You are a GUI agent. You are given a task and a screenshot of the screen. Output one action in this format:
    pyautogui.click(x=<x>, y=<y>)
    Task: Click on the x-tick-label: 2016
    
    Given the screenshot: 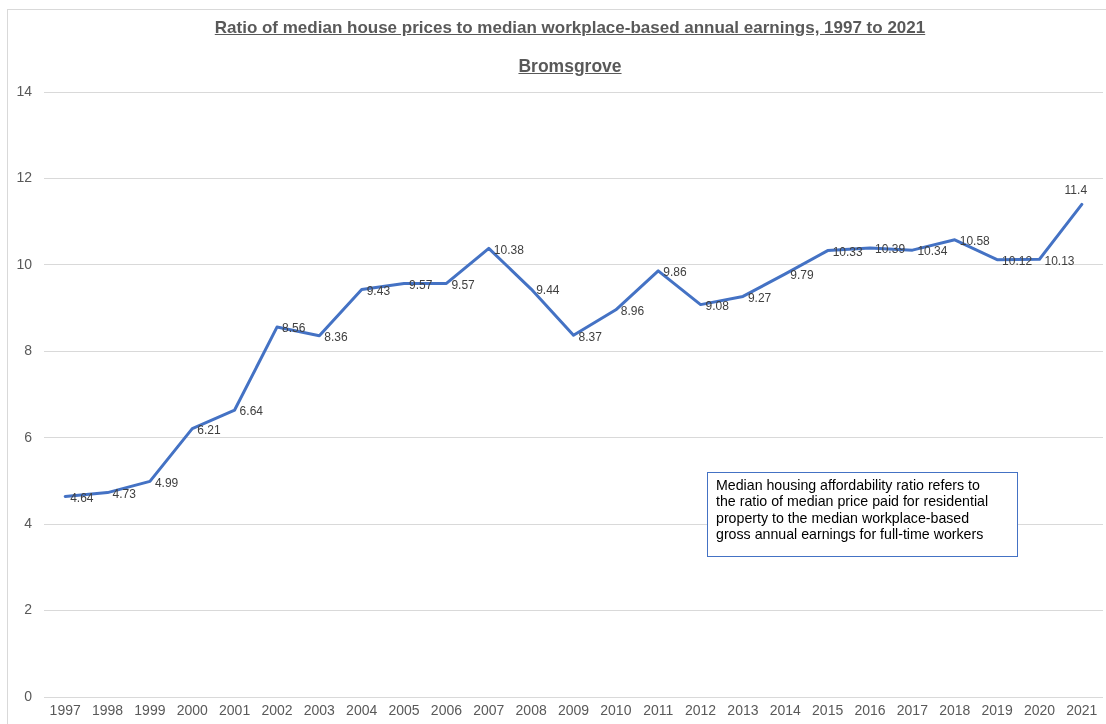 What is the action you would take?
    pyautogui.click(x=870, y=710)
    